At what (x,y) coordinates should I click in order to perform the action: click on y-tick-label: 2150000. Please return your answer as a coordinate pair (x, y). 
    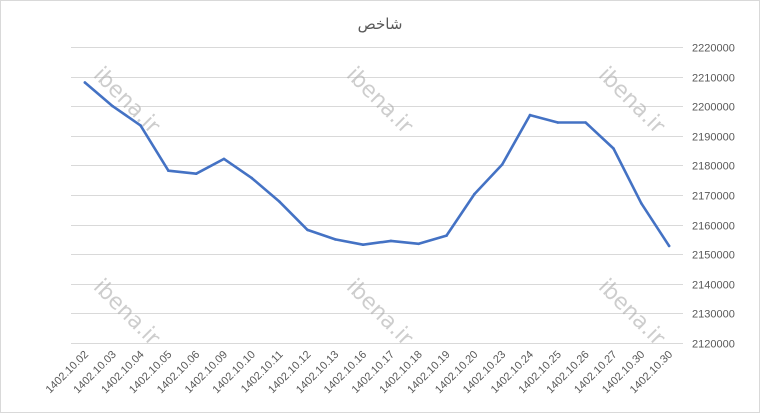
    Looking at the image, I should click on (713, 256).